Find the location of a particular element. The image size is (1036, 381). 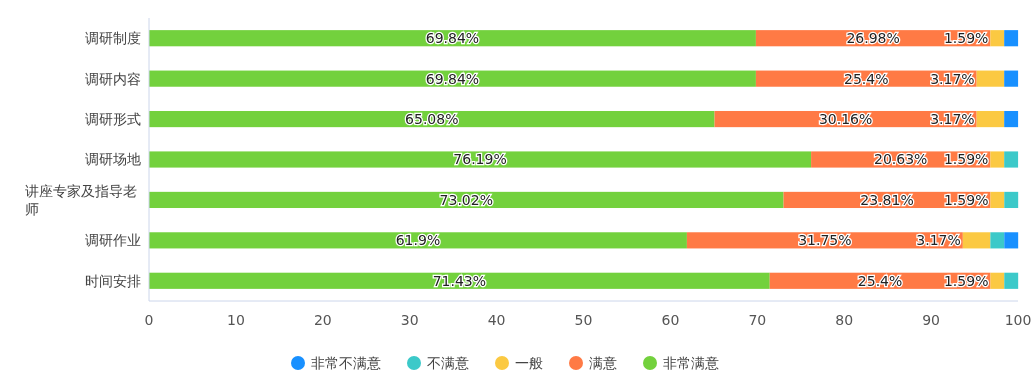

y-tick-label: 讲座专家及指导老师 is located at coordinates (81, 199).